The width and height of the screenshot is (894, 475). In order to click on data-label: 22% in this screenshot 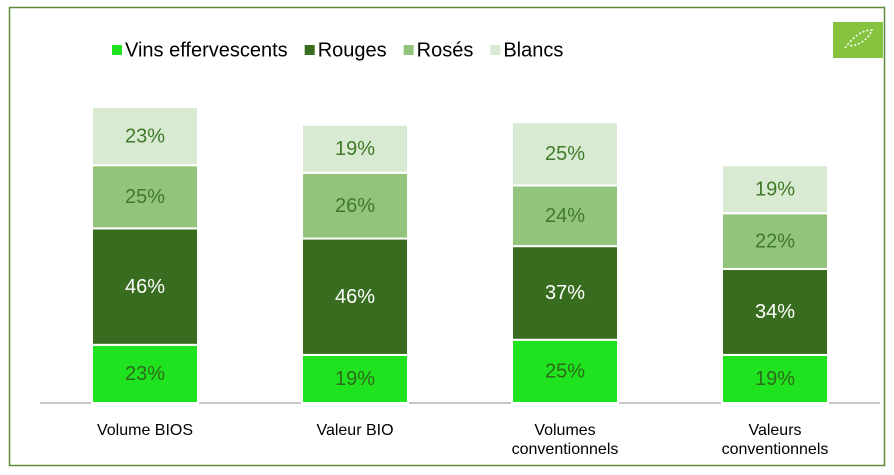, I will do `click(775, 241)`.